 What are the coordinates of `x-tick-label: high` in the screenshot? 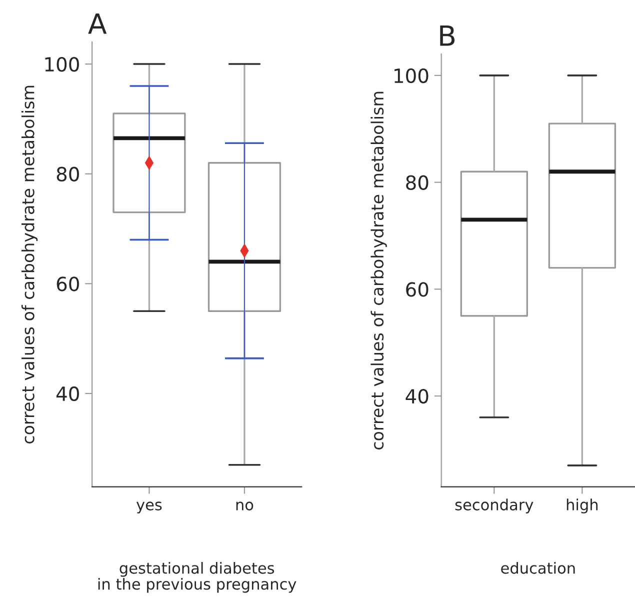 It's located at (582, 506).